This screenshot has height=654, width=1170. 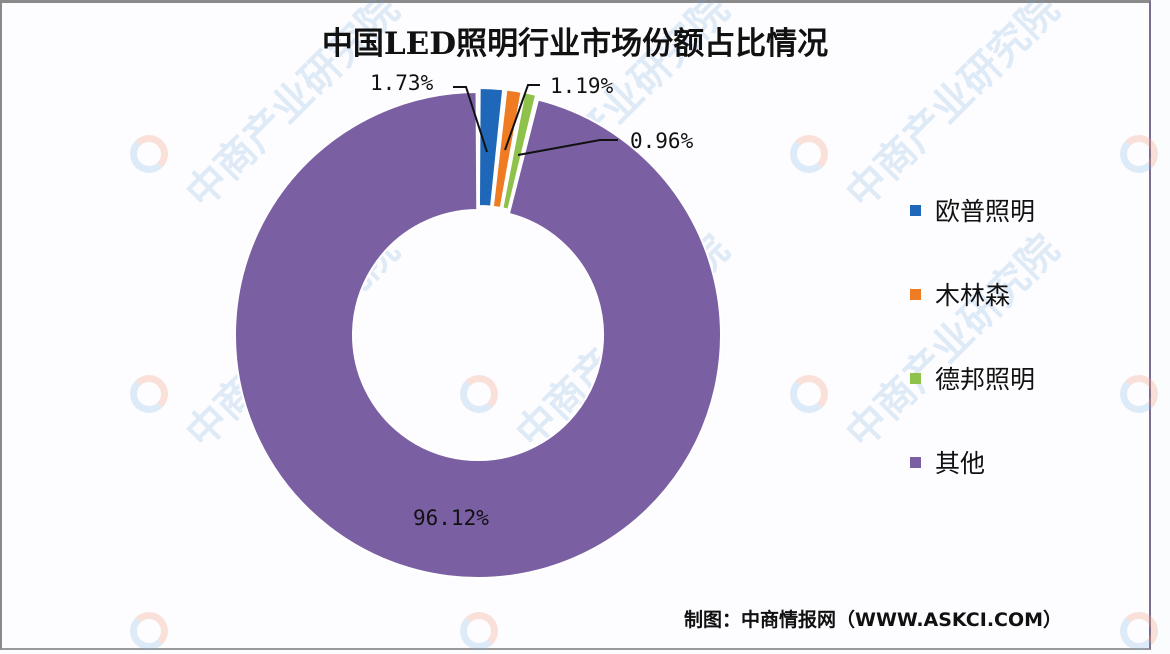 I want to click on donut-slice-mulinsen, so click(x=507, y=149).